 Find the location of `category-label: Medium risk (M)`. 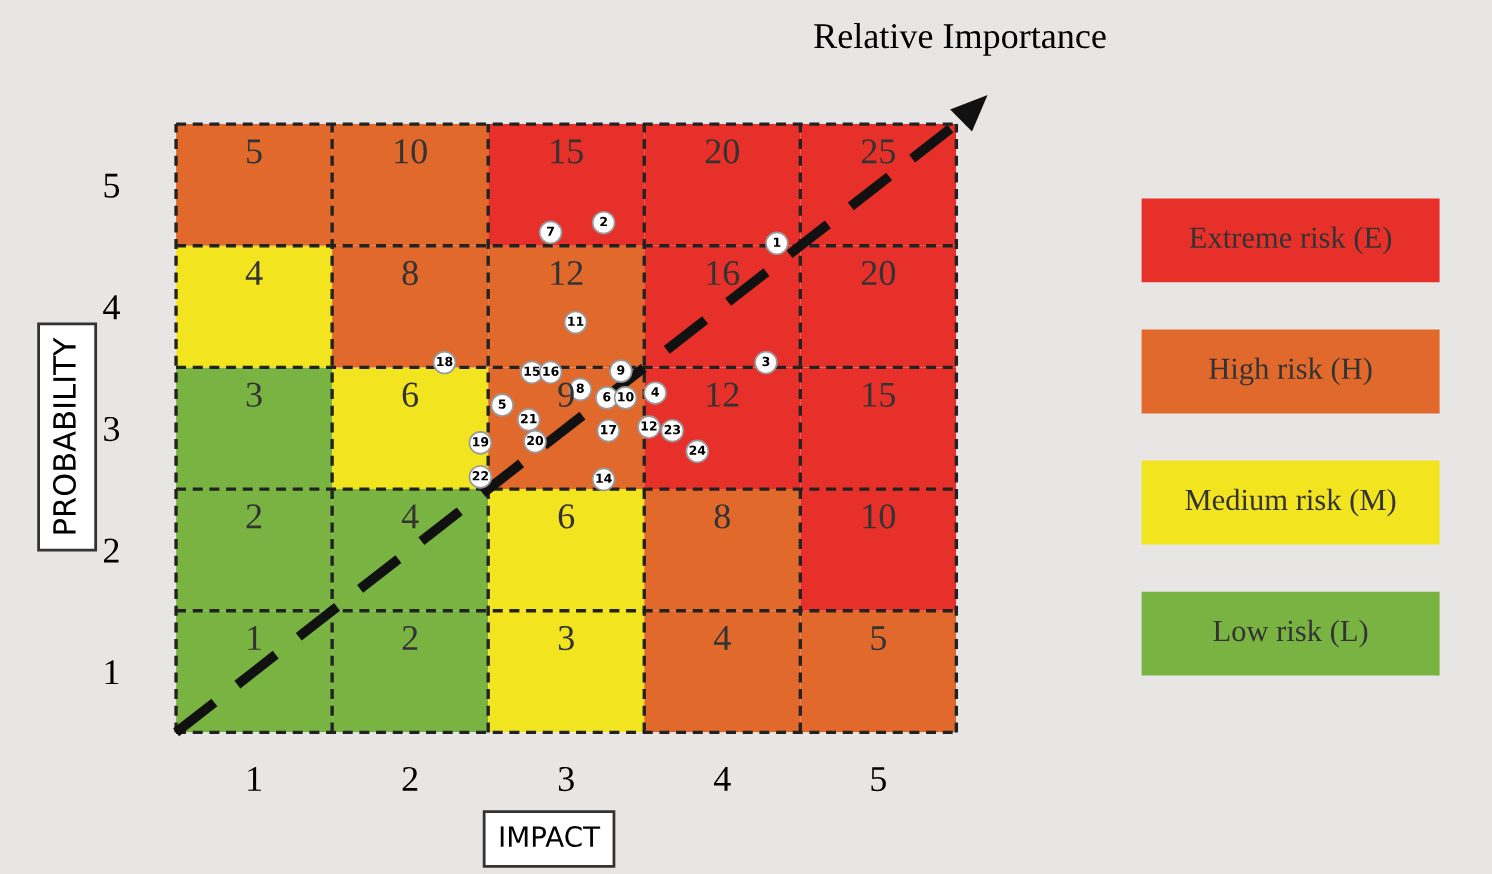

category-label: Medium risk (M) is located at coordinates (1290, 502).